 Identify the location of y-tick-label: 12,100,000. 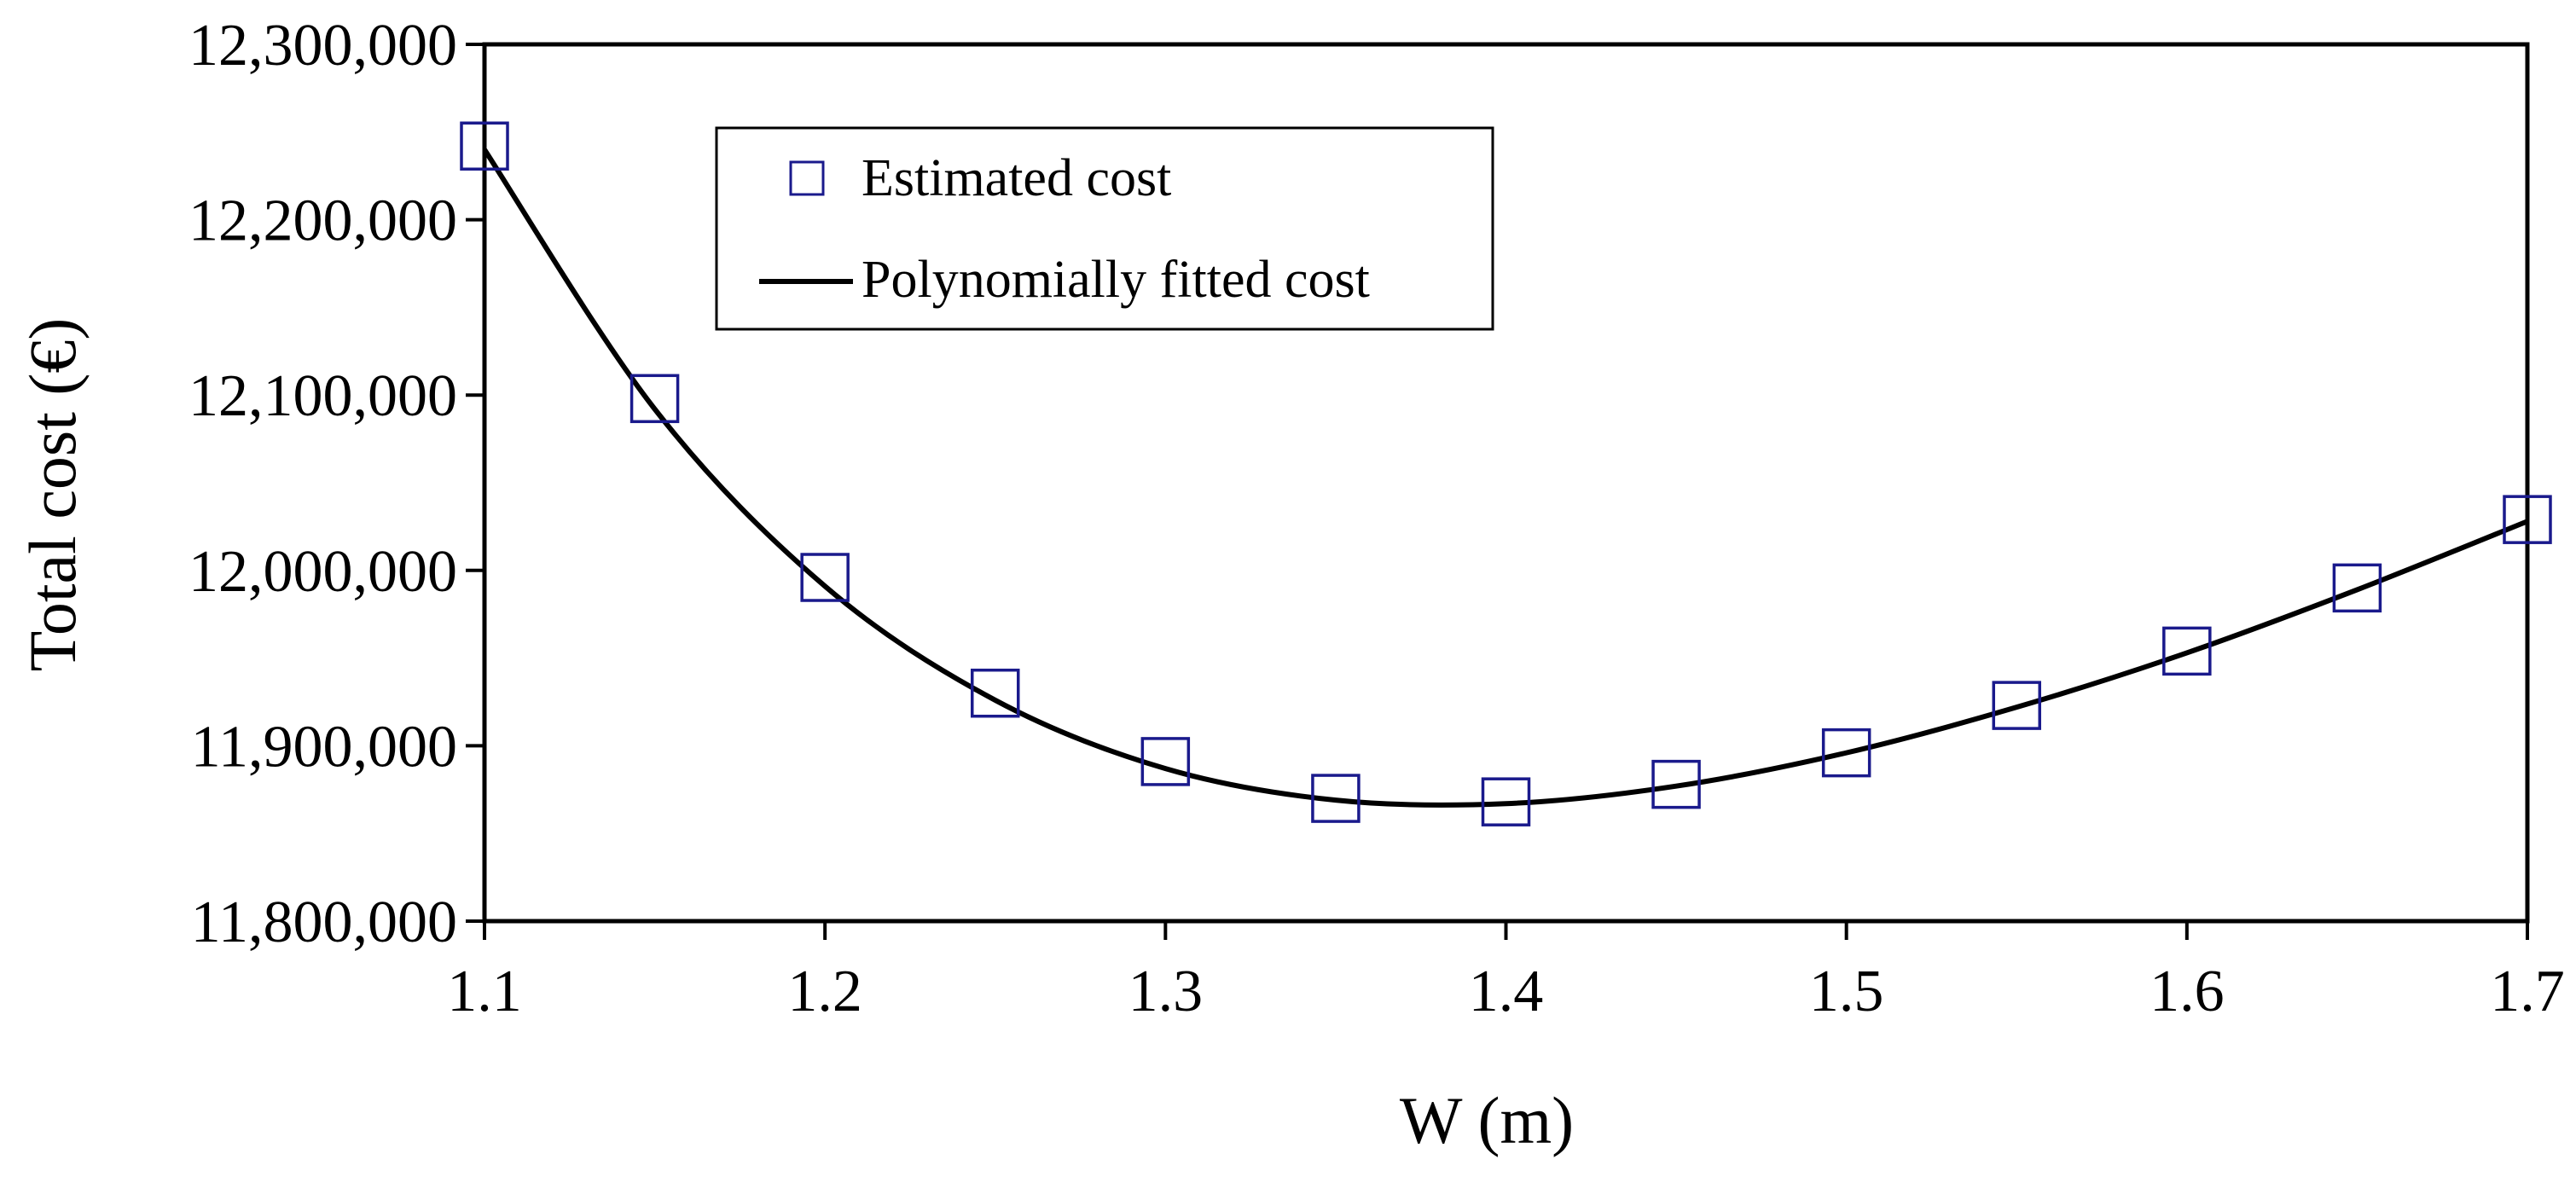
(323, 396).